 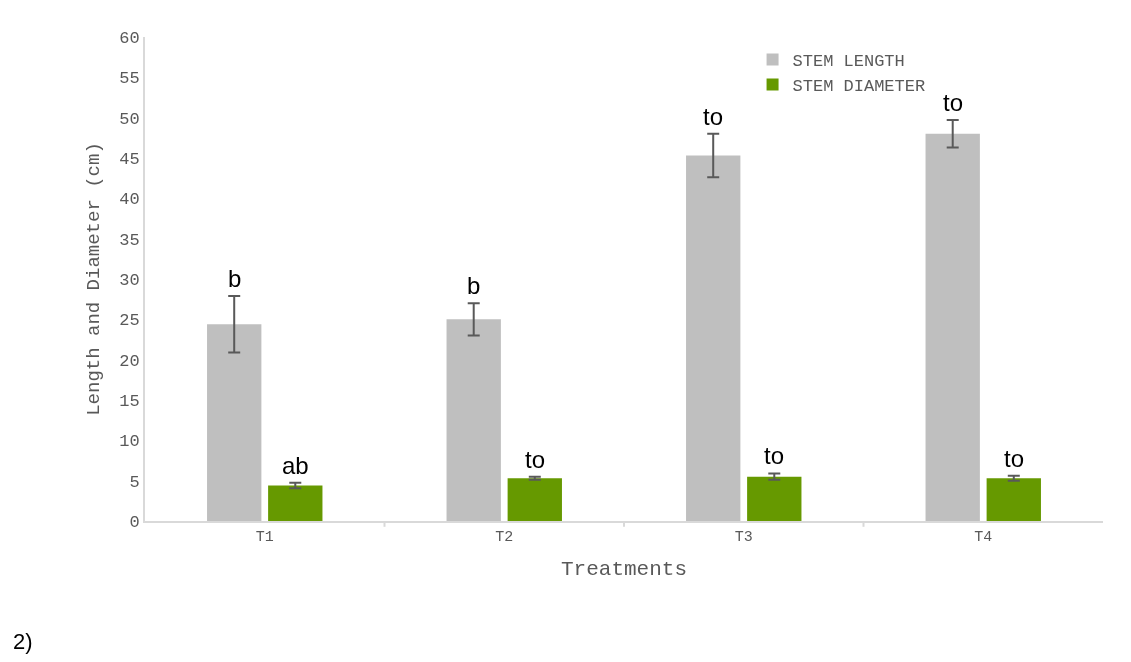 I want to click on x-tick-label: T4, so click(x=983, y=537).